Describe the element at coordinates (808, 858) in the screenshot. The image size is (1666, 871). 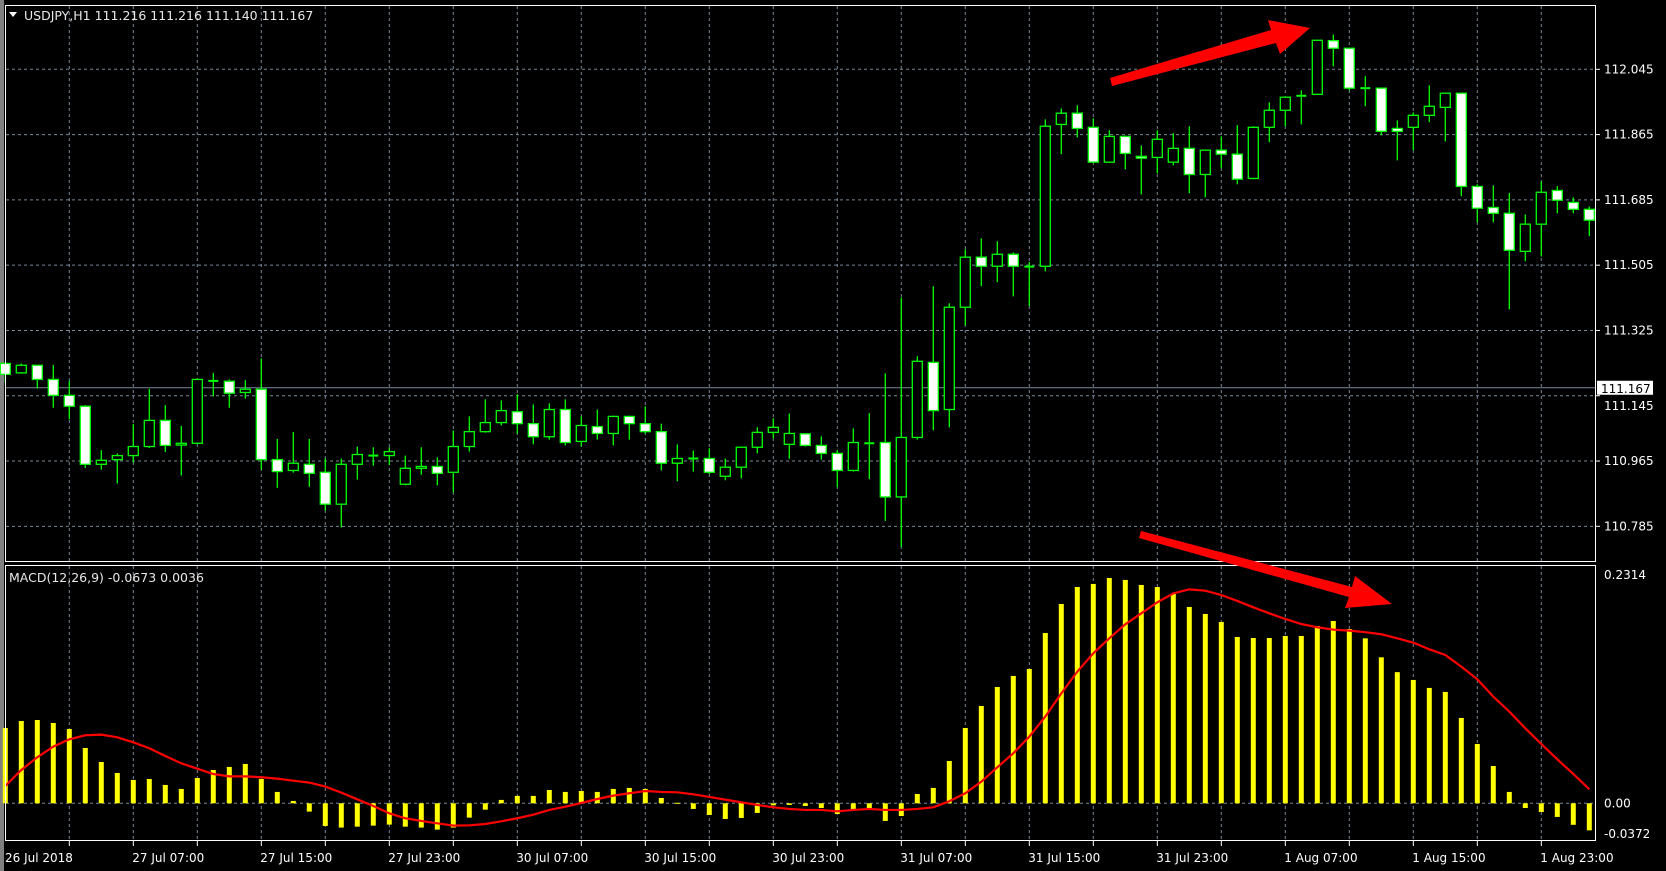
I see `time-axis-label: 30 Jul 23:00` at that location.